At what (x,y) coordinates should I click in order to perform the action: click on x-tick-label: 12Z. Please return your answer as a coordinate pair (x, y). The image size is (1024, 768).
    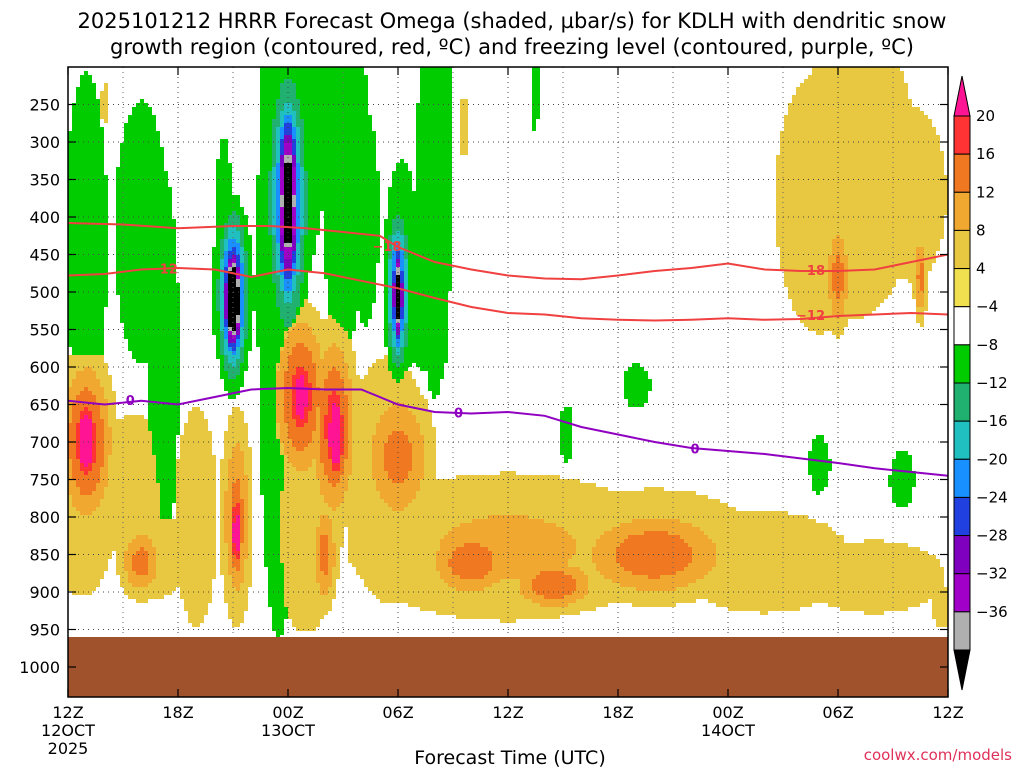
    Looking at the image, I should click on (507, 712).